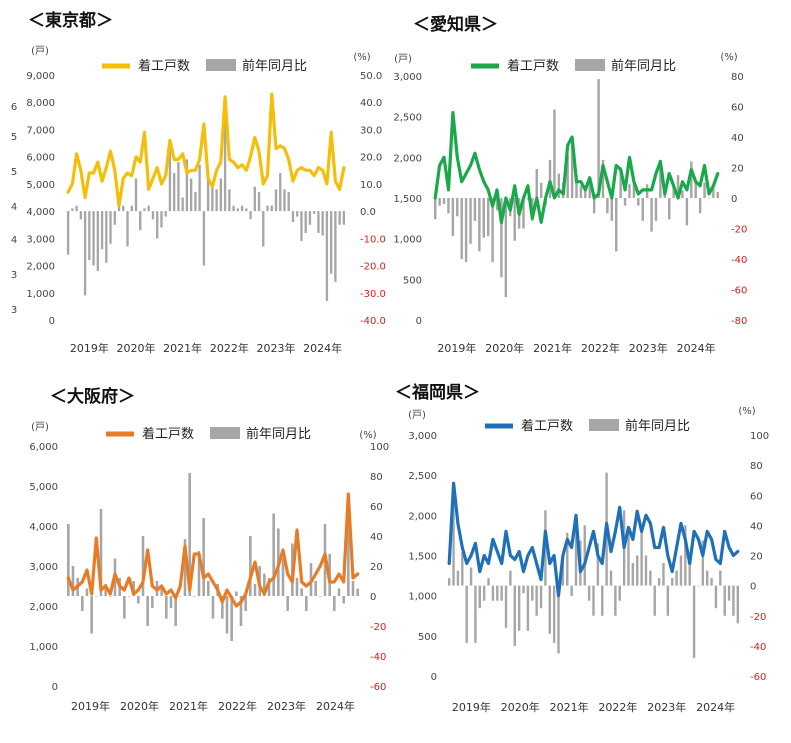 This screenshot has height=743, width=791. Describe the element at coordinates (43, 567) in the screenshot. I see `left-tick-label: 3,000` at that location.